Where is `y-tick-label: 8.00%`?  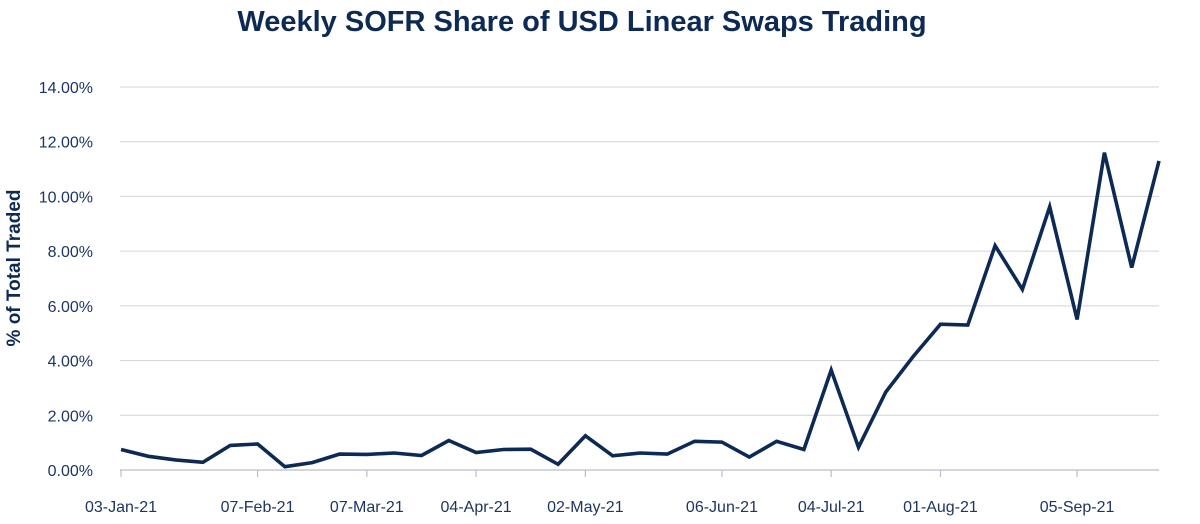
y-tick-label: 8.00% is located at coordinates (70, 252).